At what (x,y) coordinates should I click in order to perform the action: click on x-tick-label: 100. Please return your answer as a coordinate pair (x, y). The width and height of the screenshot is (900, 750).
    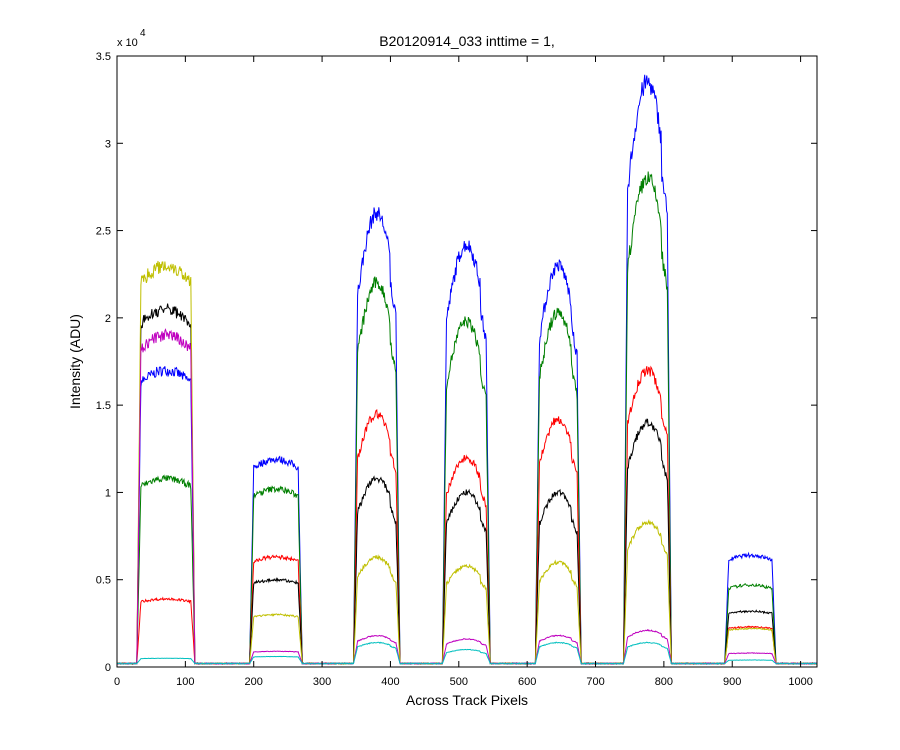
    Looking at the image, I should click on (185, 682).